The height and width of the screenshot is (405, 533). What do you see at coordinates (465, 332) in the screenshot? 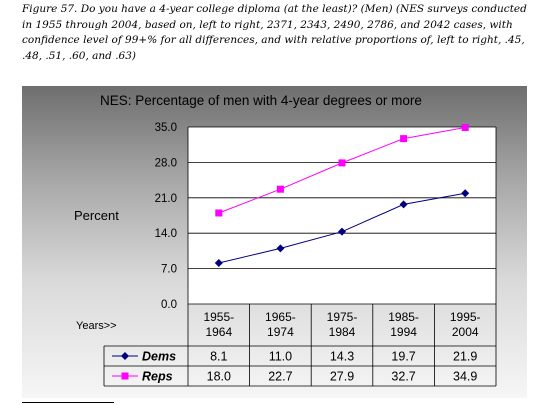
I see `x-tick-label-line: 2004` at bounding box center [465, 332].